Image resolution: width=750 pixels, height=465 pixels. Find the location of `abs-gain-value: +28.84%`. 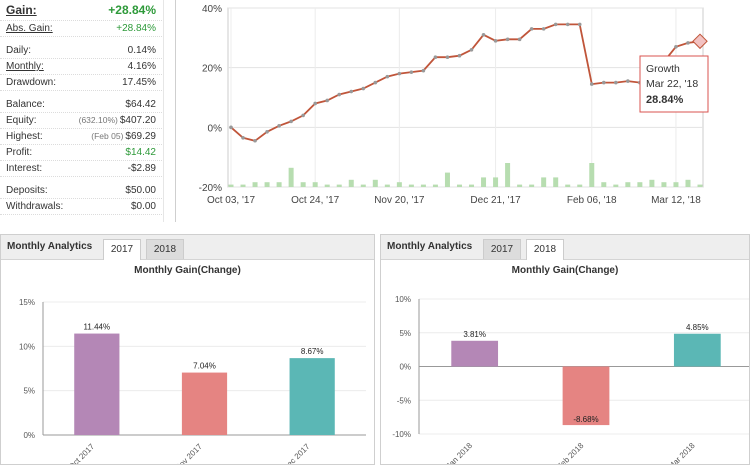

abs-gain-value: +28.84% is located at coordinates (136, 28).